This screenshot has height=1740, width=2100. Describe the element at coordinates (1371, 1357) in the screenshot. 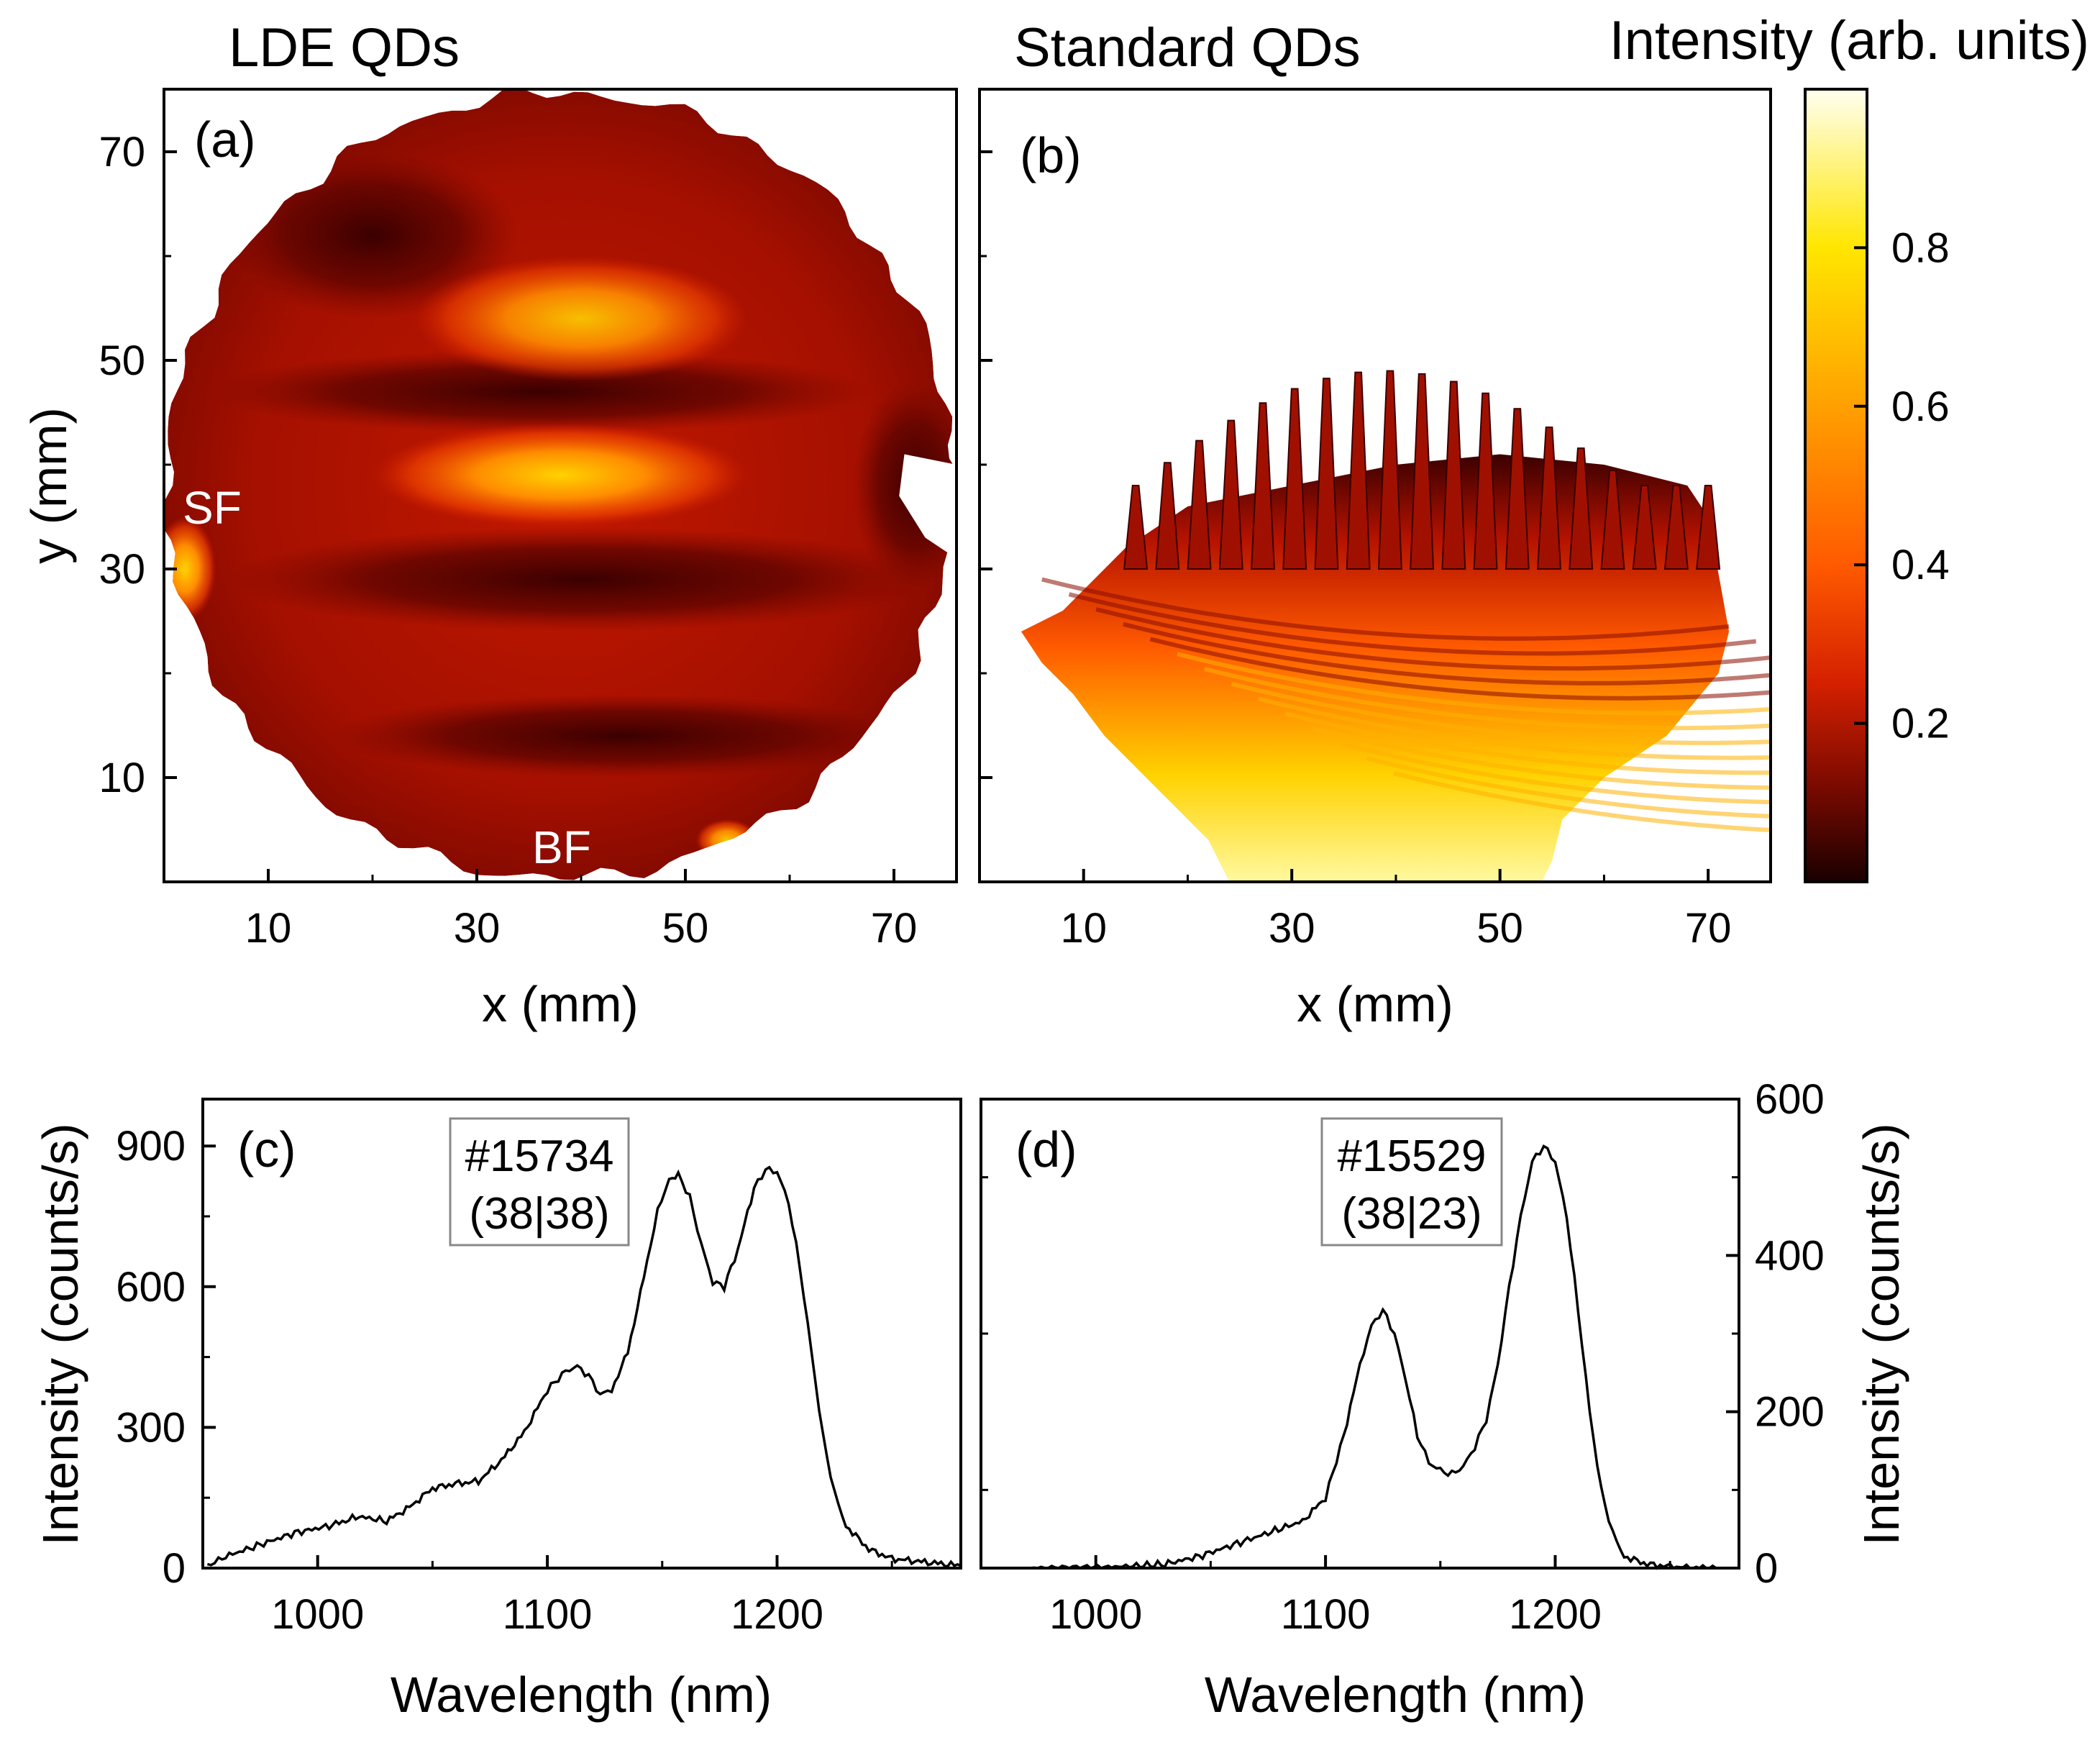

I see `panel-d-series-line` at that location.